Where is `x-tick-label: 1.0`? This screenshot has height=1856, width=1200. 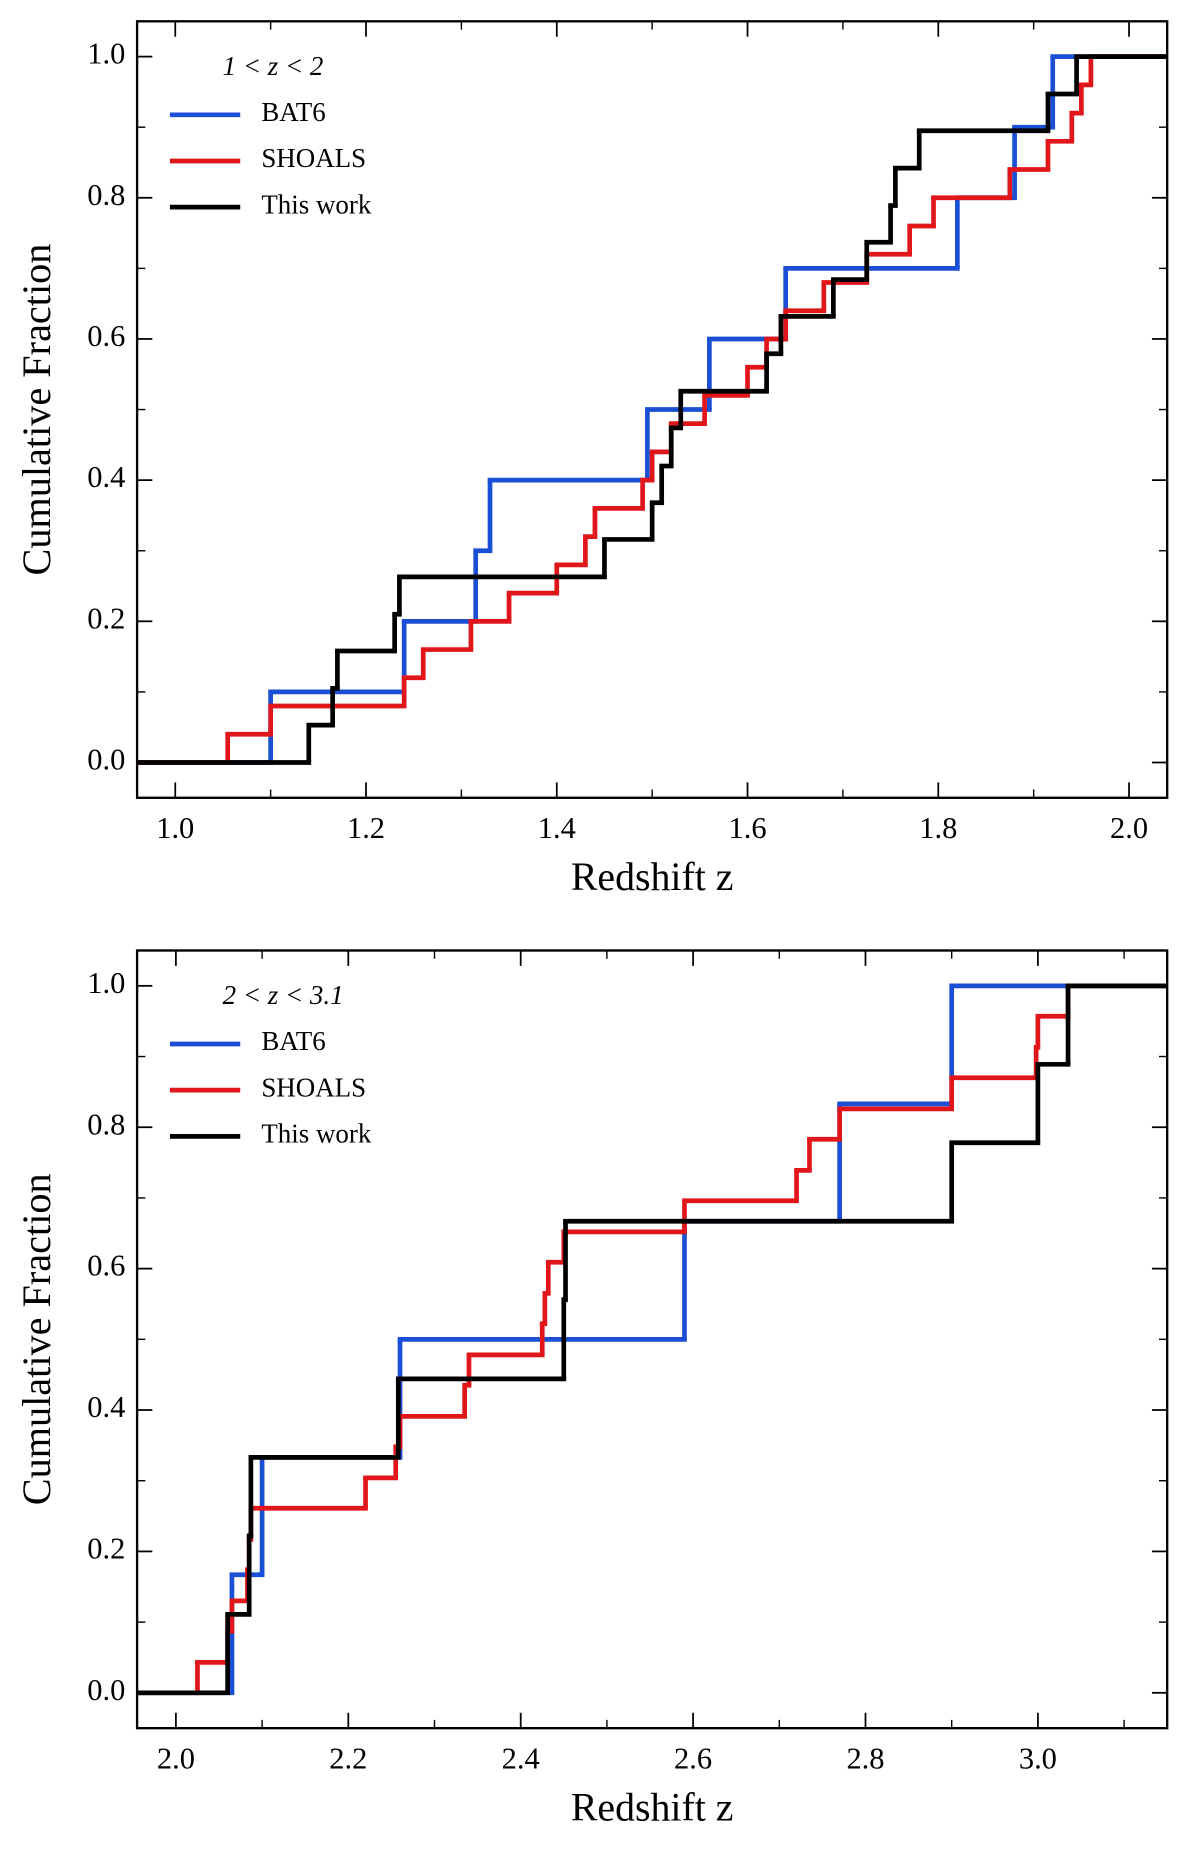 x-tick-label: 1.0 is located at coordinates (175, 828).